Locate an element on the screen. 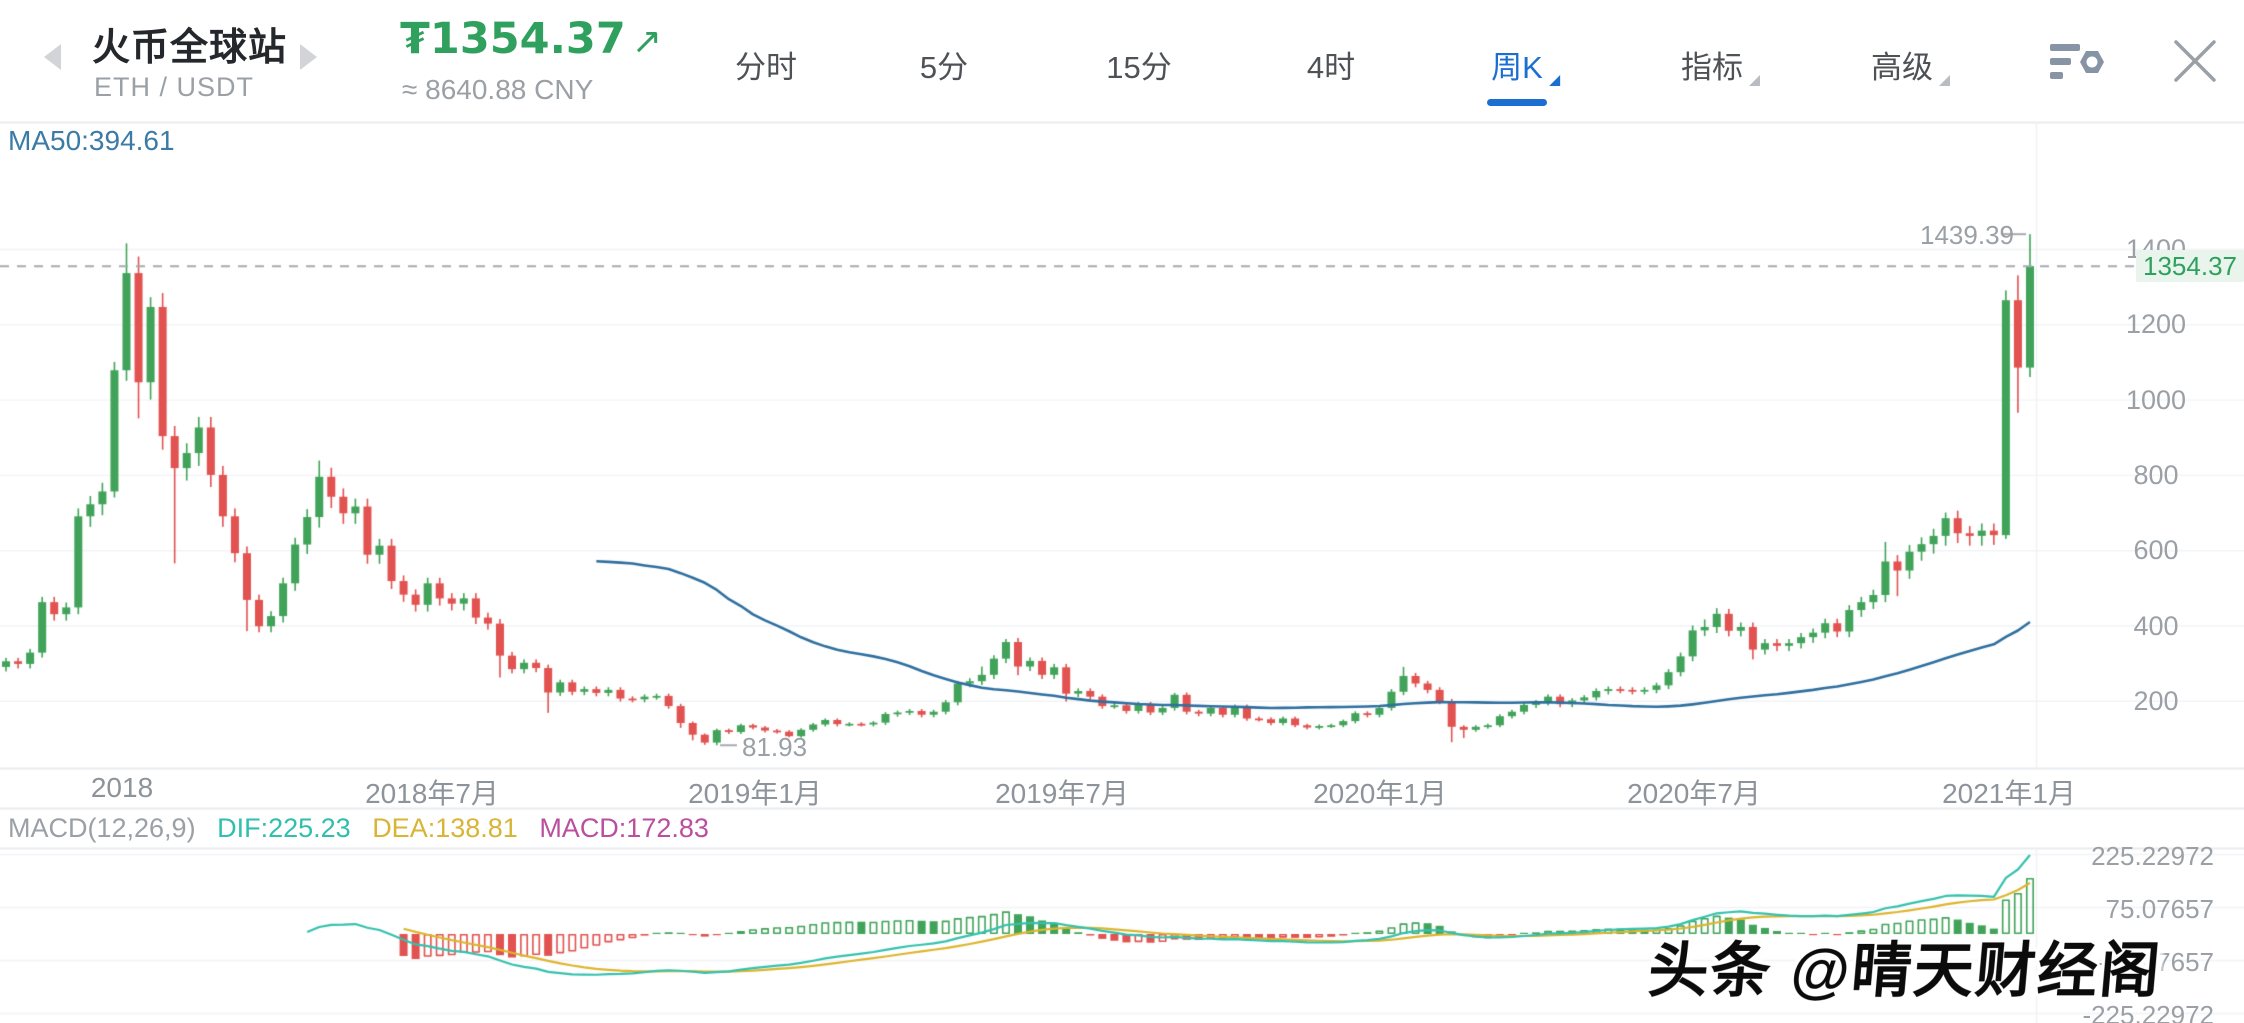 The width and height of the screenshot is (2244, 1023). tab-5min: 5分 is located at coordinates (944, 67).